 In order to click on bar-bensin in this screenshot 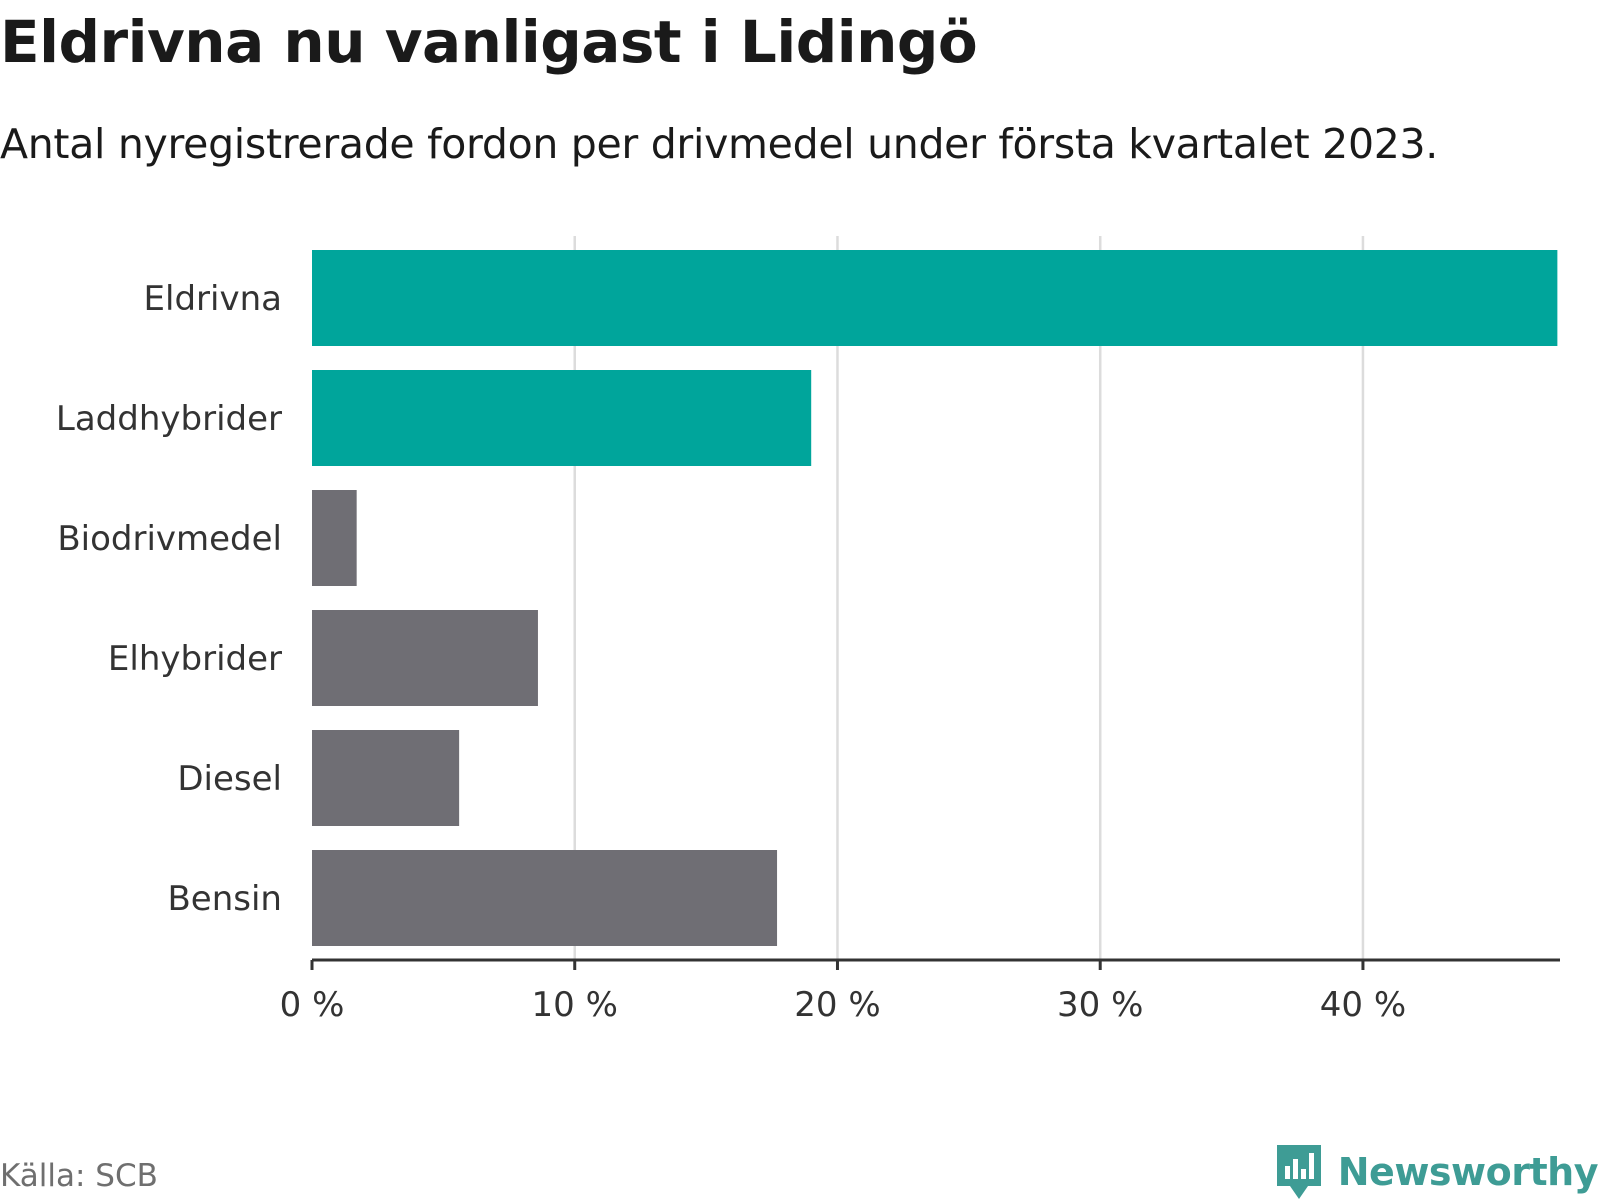, I will do `click(545, 898)`.